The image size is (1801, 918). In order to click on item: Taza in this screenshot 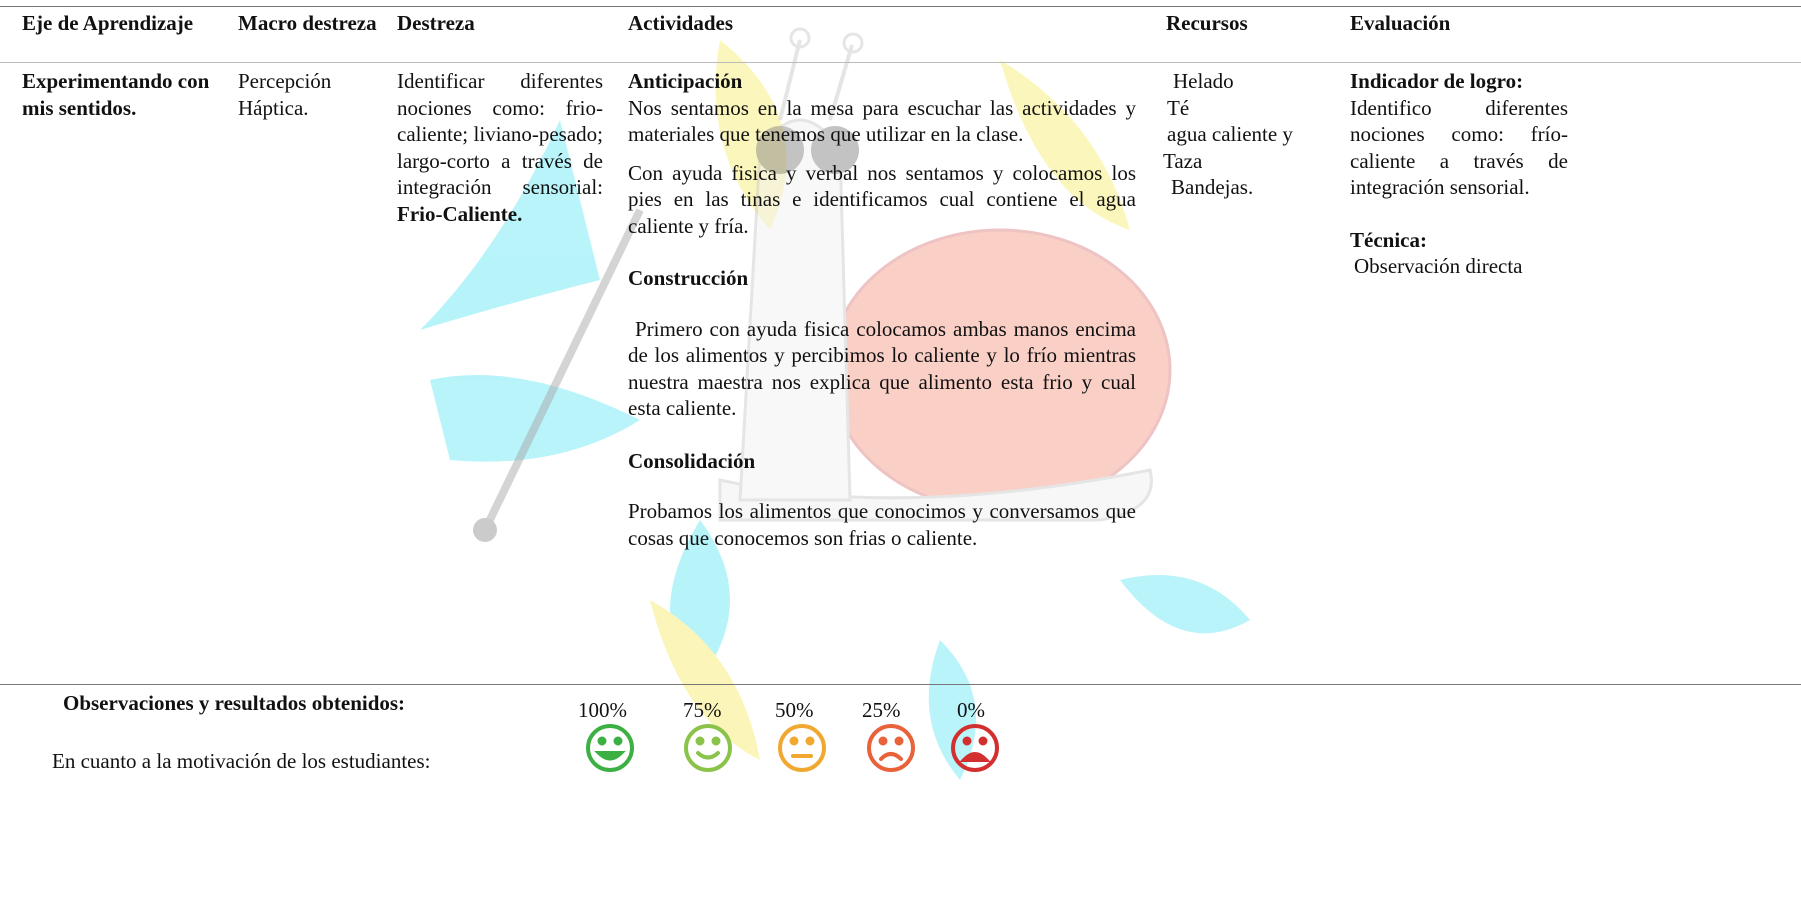, I will do `click(1183, 160)`.